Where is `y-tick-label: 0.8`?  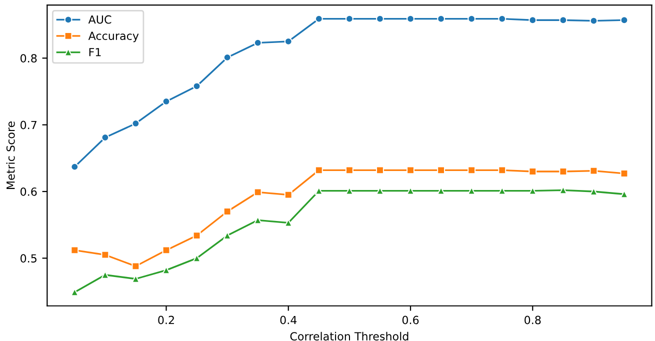
y-tick-label: 0.8 is located at coordinates (28, 58).